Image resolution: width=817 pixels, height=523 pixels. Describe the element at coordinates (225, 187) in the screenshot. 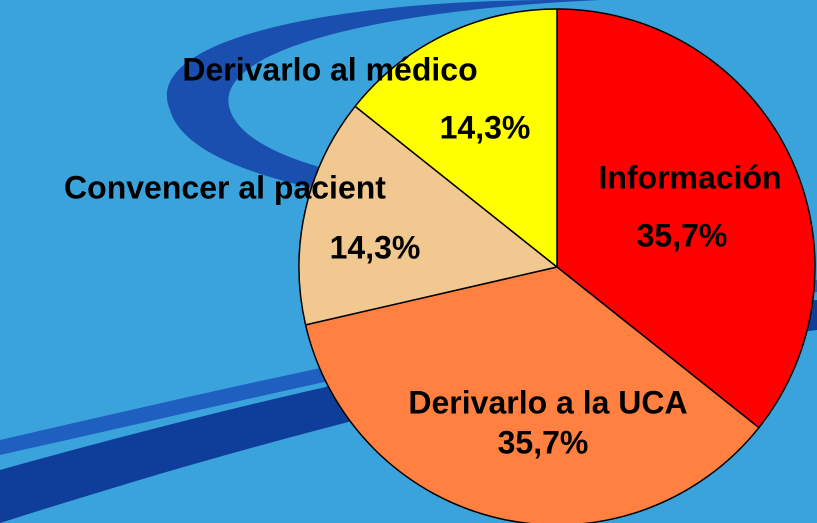

I see `slice-label: Convencer al pacient` at that location.